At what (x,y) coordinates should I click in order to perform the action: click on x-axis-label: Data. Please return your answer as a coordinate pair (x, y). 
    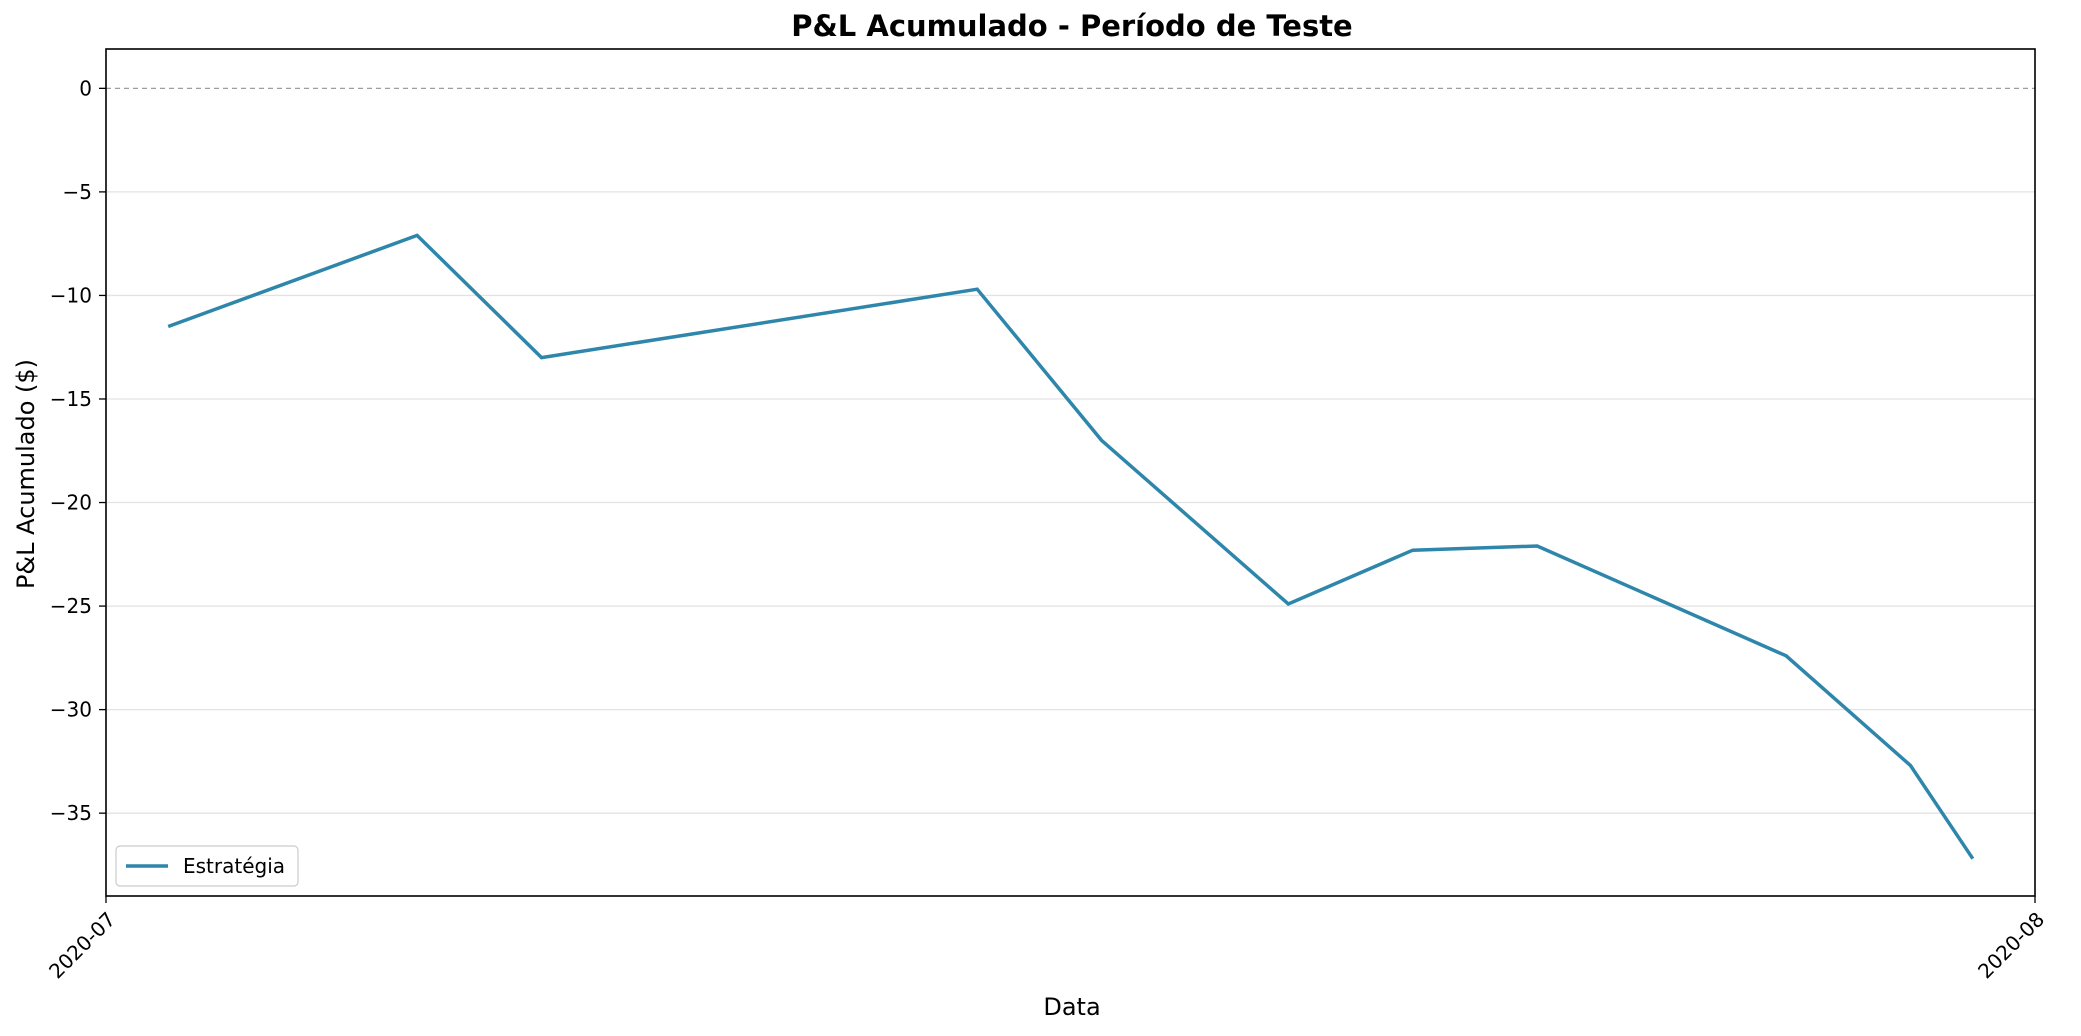
    Looking at the image, I should click on (1071, 1007).